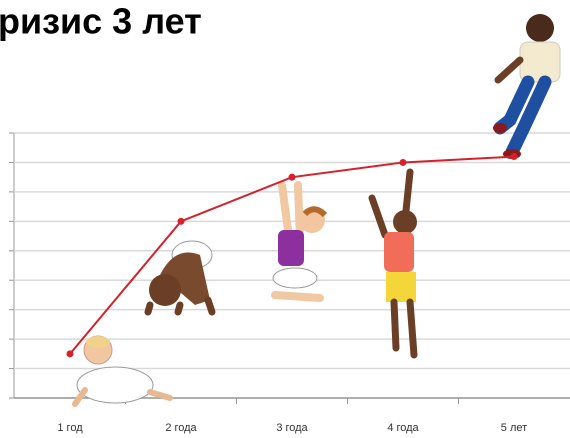 Image resolution: width=570 pixels, height=438 pixels. I want to click on baby-all-fours, so click(180, 278).